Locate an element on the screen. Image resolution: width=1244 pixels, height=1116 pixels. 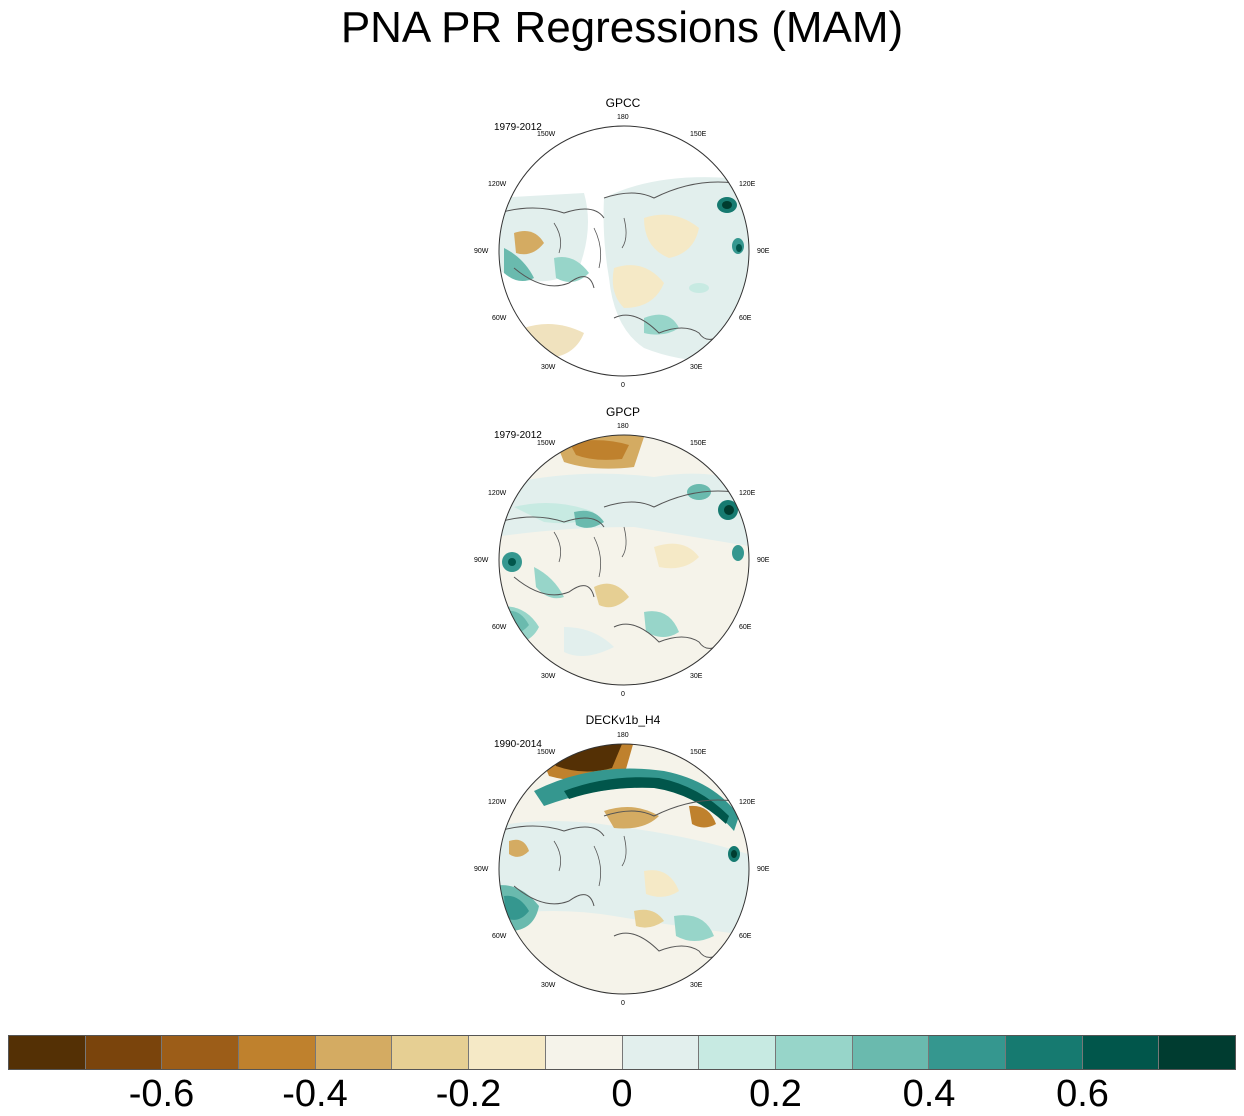
colorbar is located at coordinates (622, 1052).